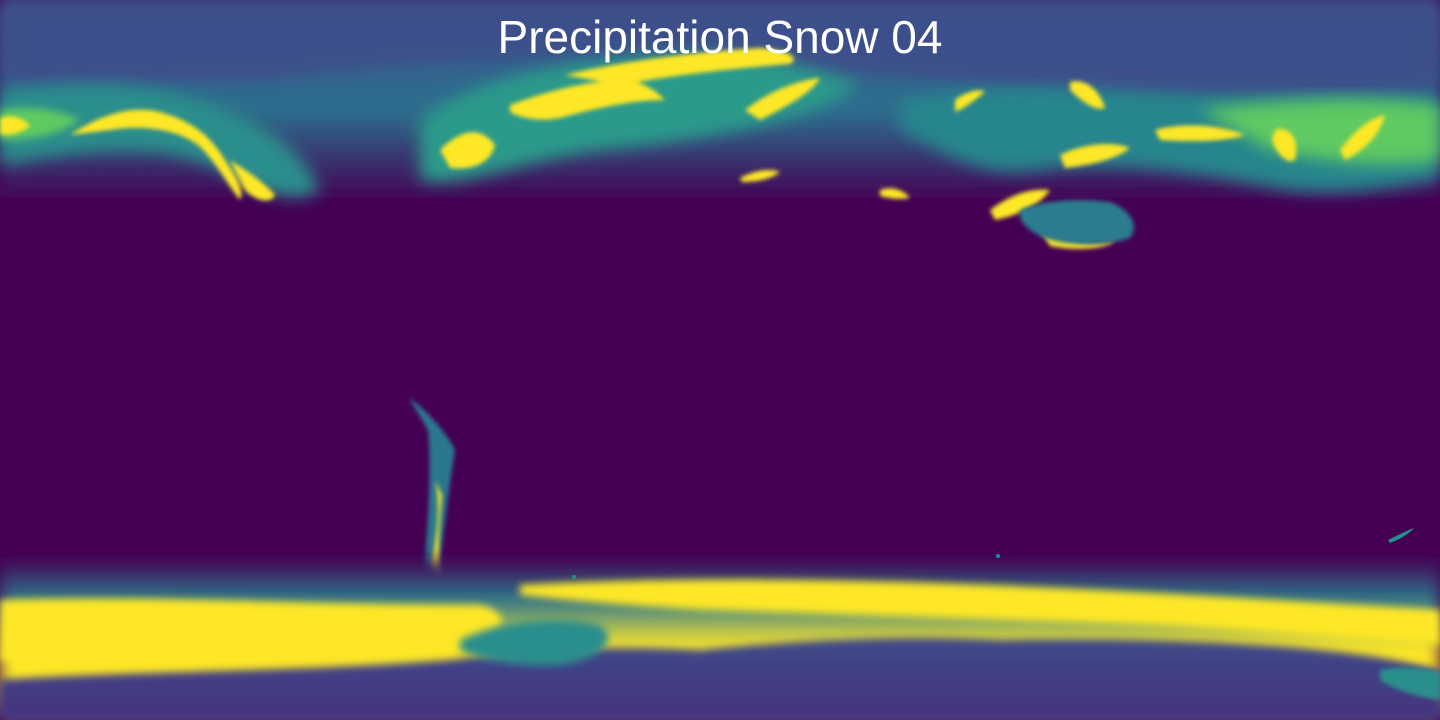  Describe the element at coordinates (720, 37) in the screenshot. I see `map-title: Precipitation Snow 04` at that location.